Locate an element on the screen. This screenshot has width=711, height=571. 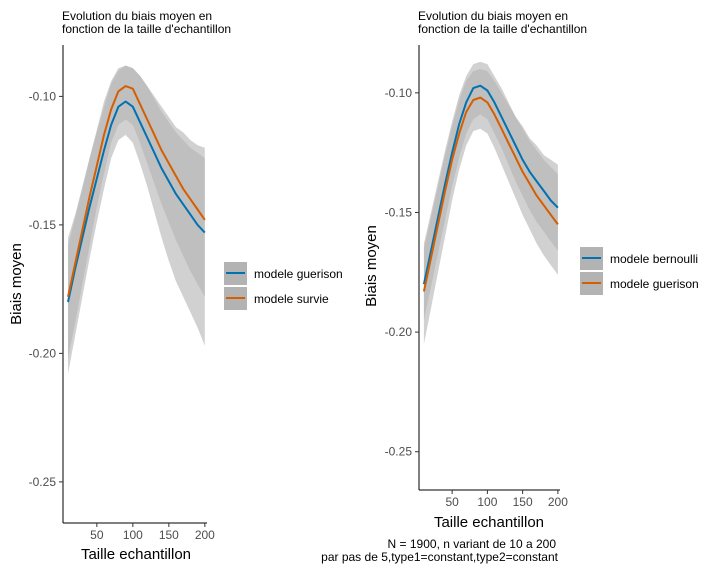
panel-2-x-axis-title: Taille echantillon is located at coordinates (489, 522).